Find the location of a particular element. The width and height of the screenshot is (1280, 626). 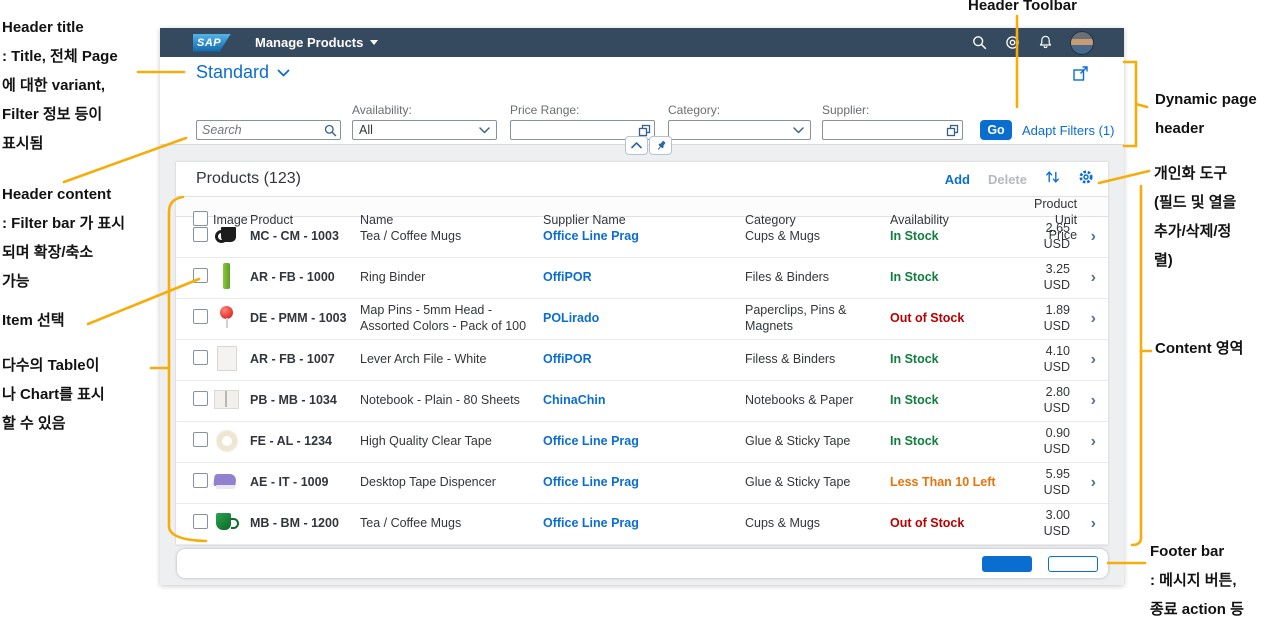

sort-icon is located at coordinates (1052, 179).